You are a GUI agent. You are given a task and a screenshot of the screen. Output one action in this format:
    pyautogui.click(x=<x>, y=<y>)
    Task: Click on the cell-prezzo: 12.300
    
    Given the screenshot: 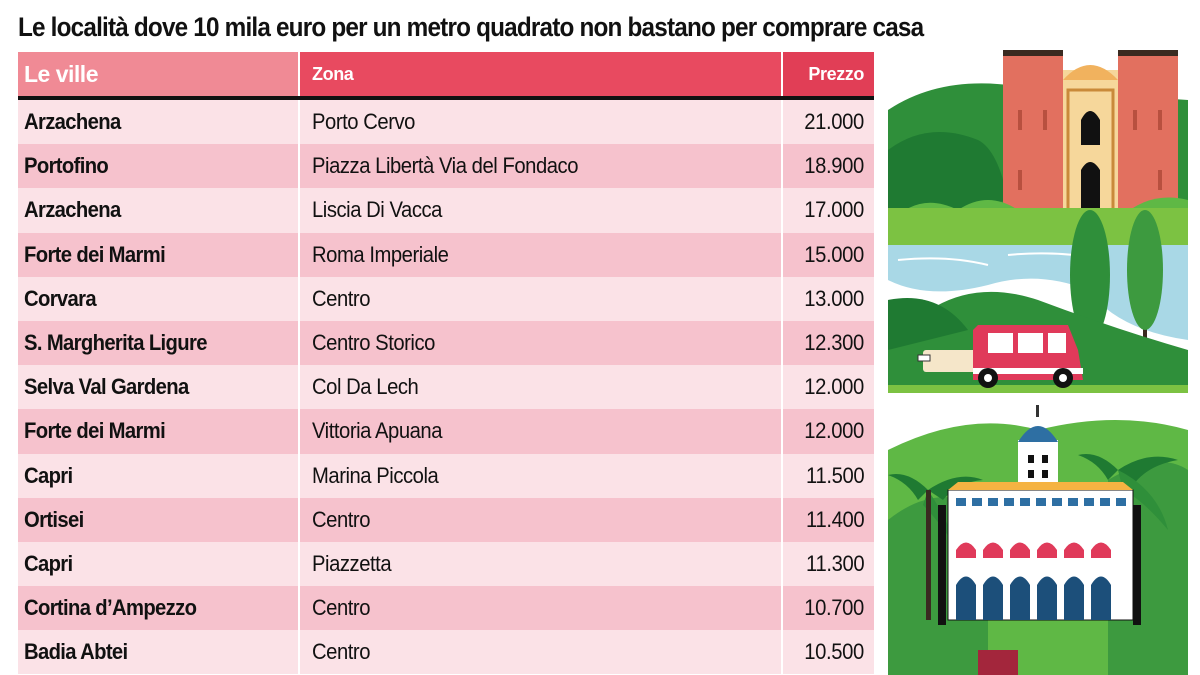 What is the action you would take?
    pyautogui.click(x=827, y=343)
    